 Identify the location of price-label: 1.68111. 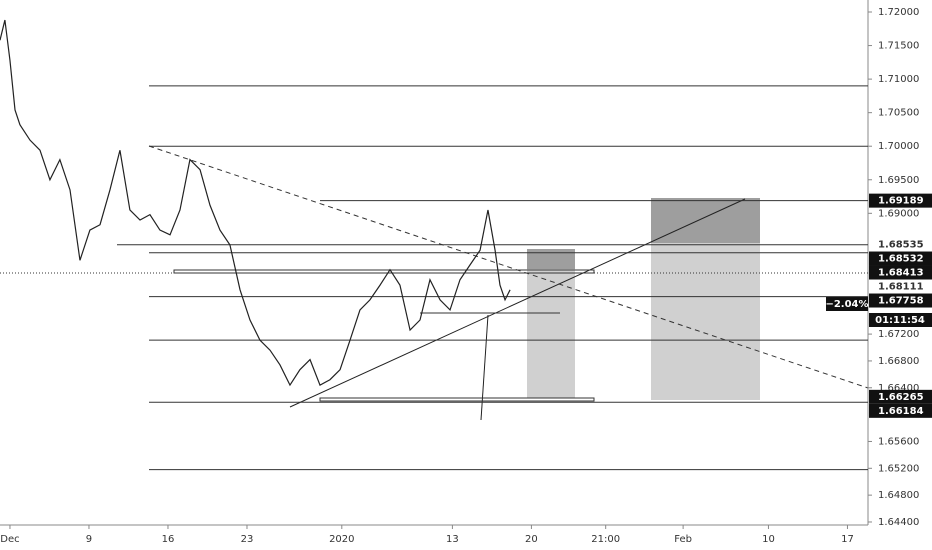
(901, 287).